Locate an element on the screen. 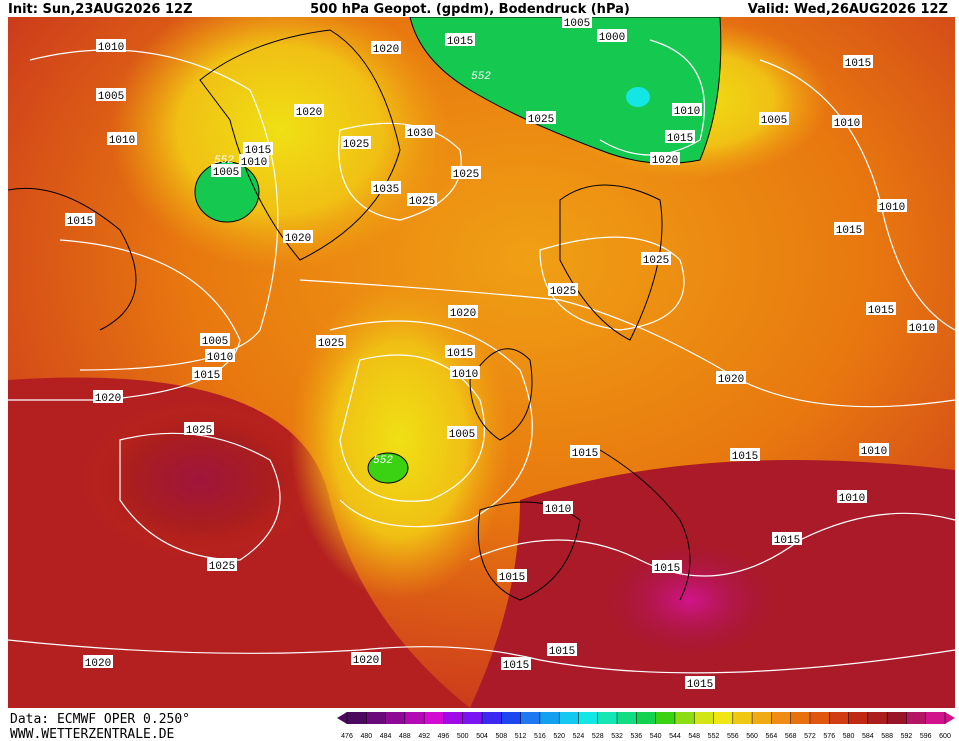 The image size is (959, 741). colorbar-label: 600 is located at coordinates (945, 736).